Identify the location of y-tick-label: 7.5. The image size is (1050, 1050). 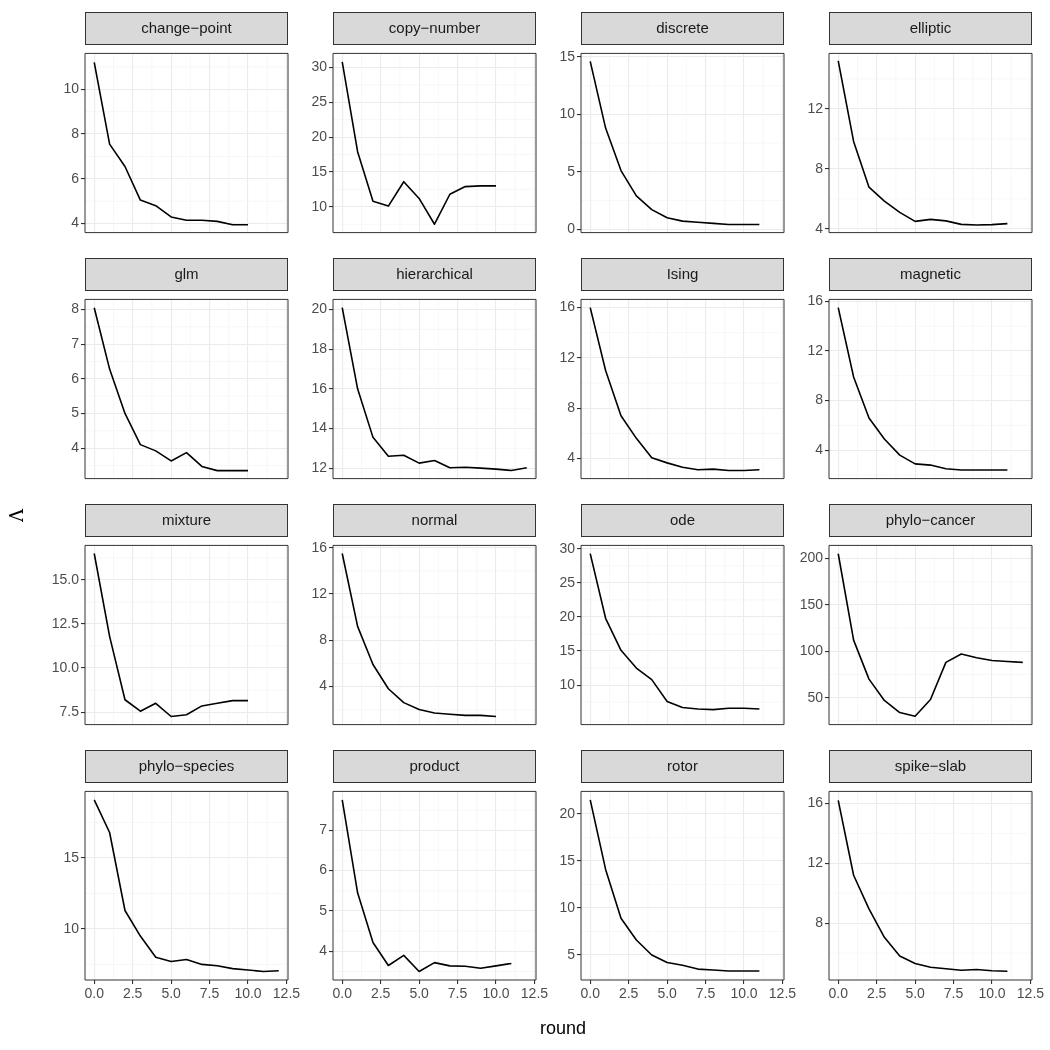
(69, 710).